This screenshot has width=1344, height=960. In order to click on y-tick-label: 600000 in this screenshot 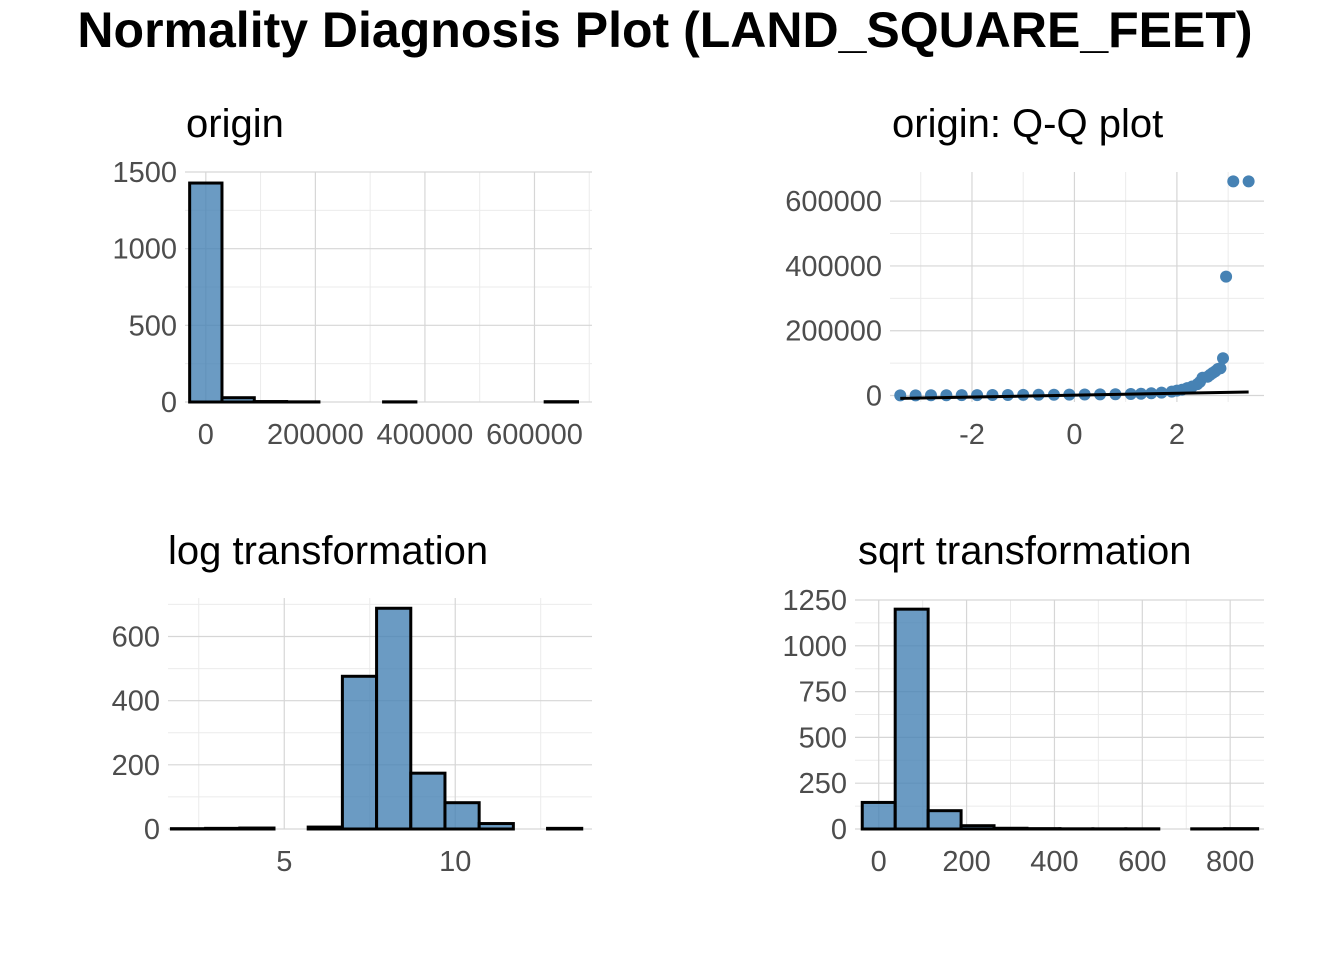, I will do `click(833, 202)`.